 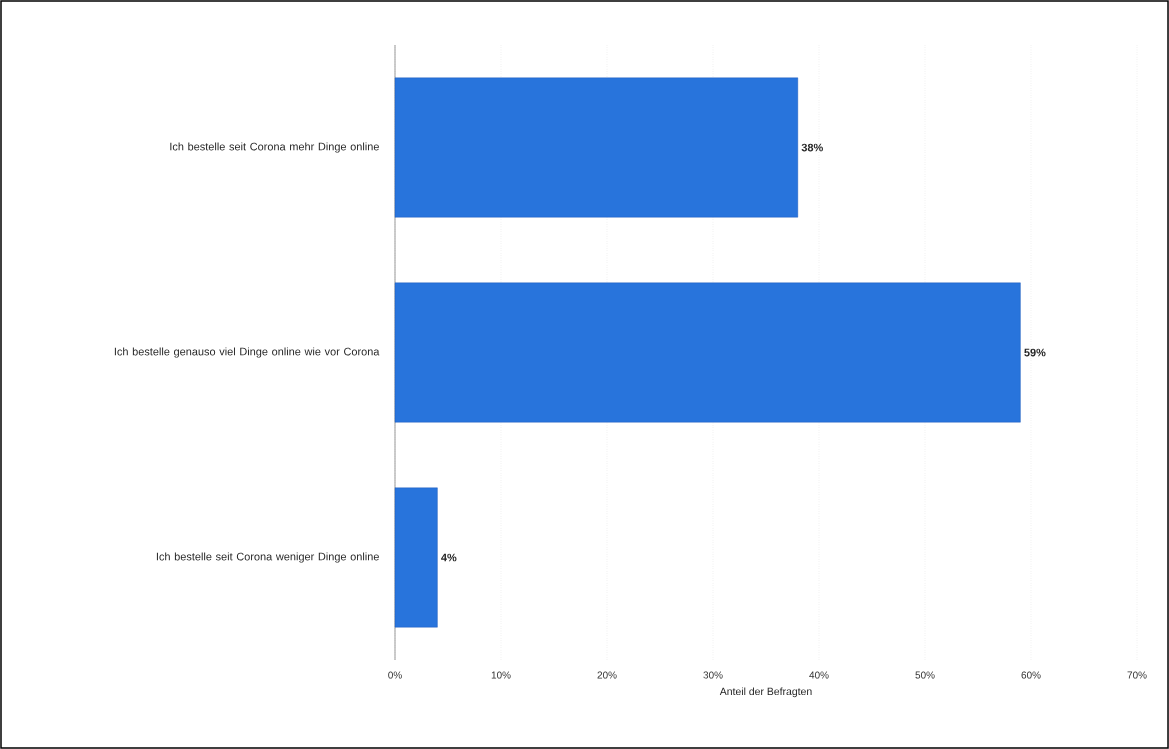 I want to click on x-tick-label: 20%, so click(x=607, y=675).